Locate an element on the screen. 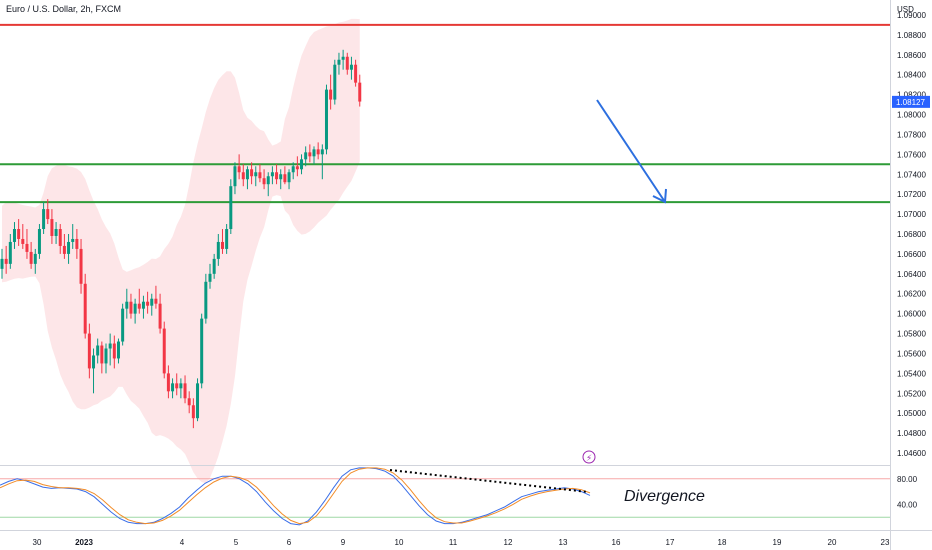 This screenshot has width=932, height=550. price-tick-20: 1.05000 is located at coordinates (911, 413).